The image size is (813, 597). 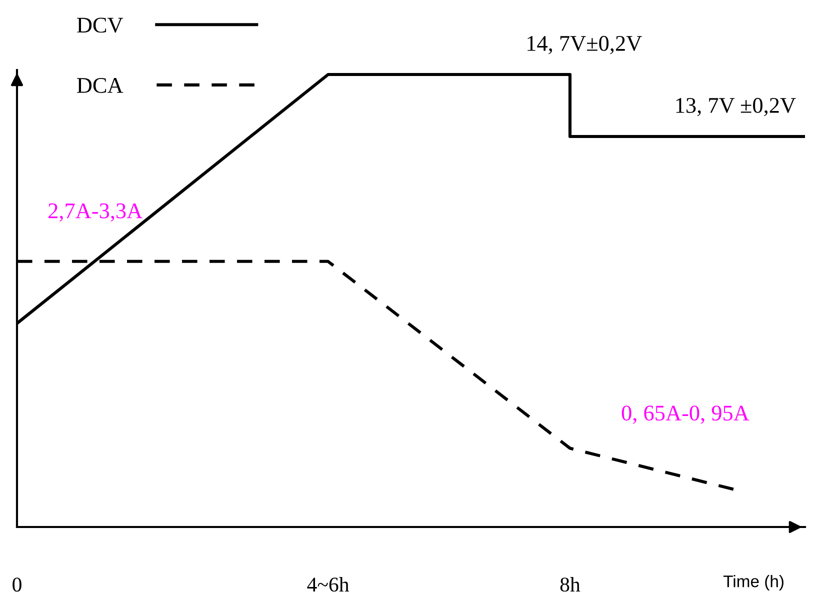 I want to click on annotation: 2,7A-3,3A, so click(x=95, y=212).